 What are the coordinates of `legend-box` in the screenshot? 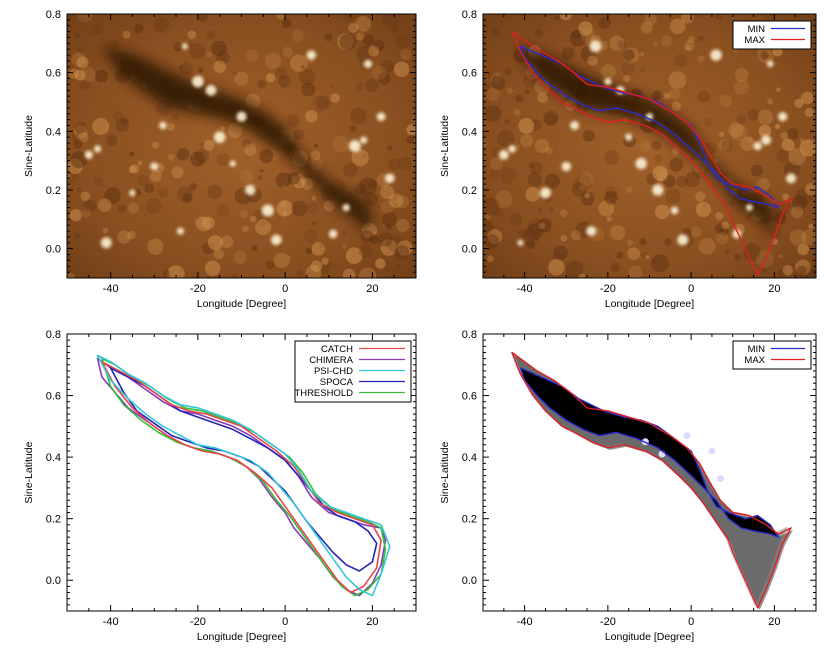 It's located at (353, 371).